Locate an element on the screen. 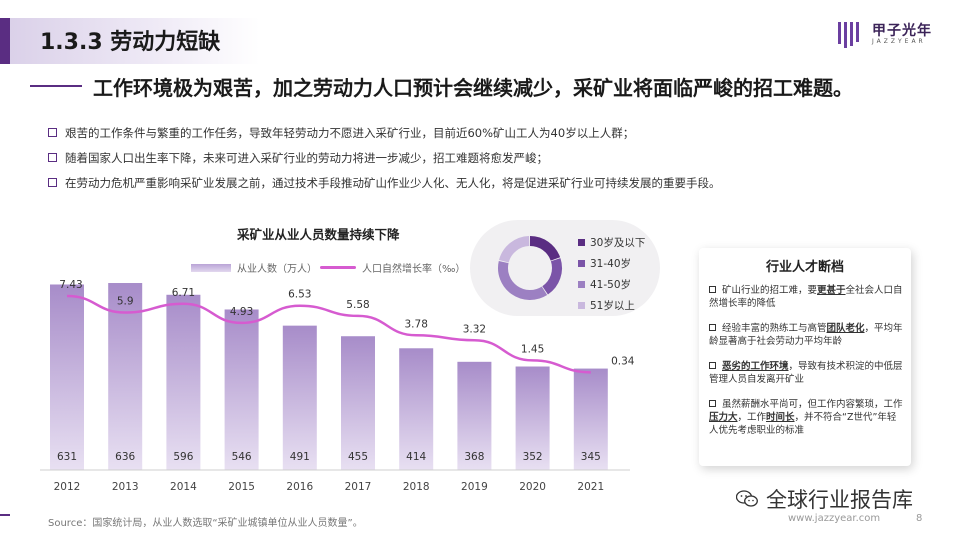 The height and width of the screenshot is (540, 960). line-value-label: 1.45 is located at coordinates (532, 349).